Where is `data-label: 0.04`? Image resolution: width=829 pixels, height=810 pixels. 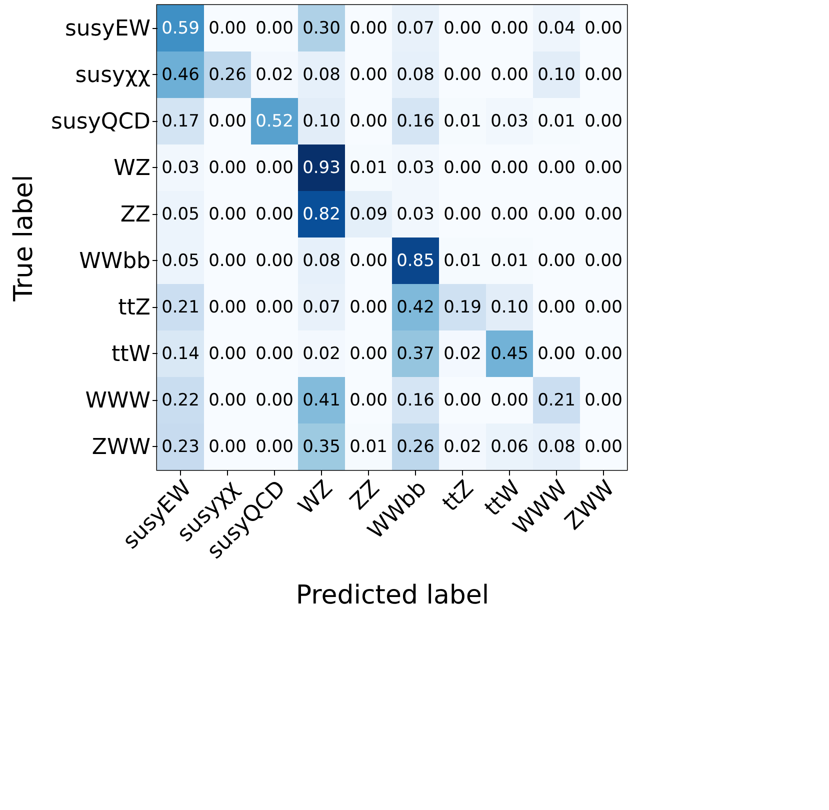 data-label: 0.04 is located at coordinates (557, 28).